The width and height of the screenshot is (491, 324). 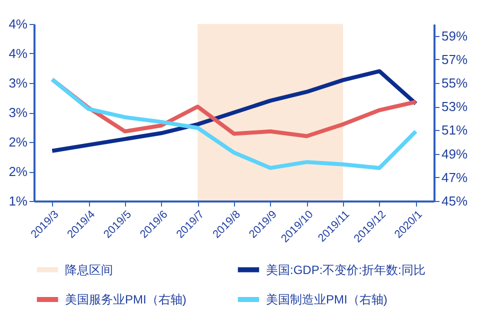 What do you see at coordinates (18, 201) in the screenshot?
I see `y-tick-label: 1%` at bounding box center [18, 201].